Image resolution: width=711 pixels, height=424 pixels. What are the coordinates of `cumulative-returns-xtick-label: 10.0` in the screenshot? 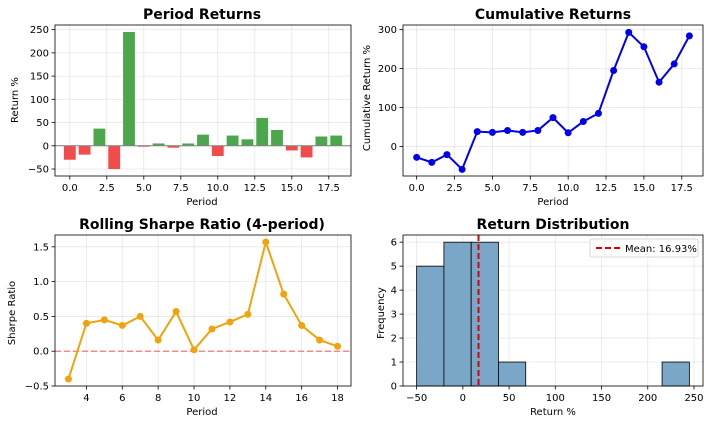 It's located at (568, 188).